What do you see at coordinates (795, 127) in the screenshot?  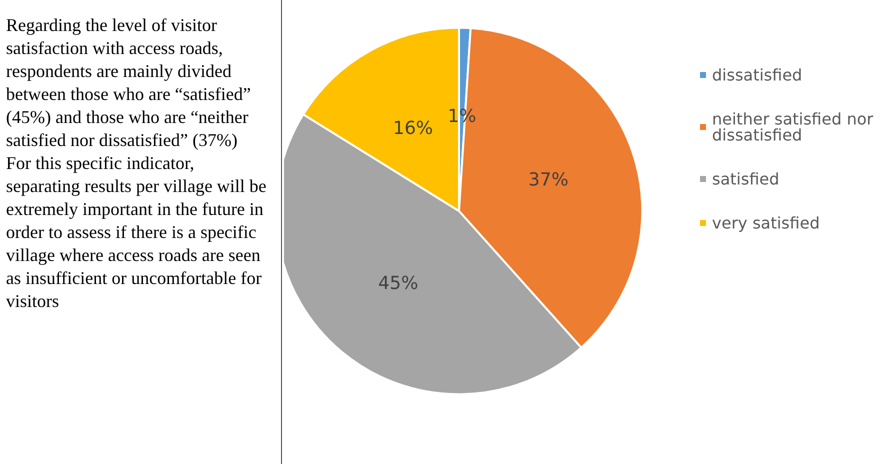 I see `legend-label: neither satisfied nor dissatisfied` at bounding box center [795, 127].